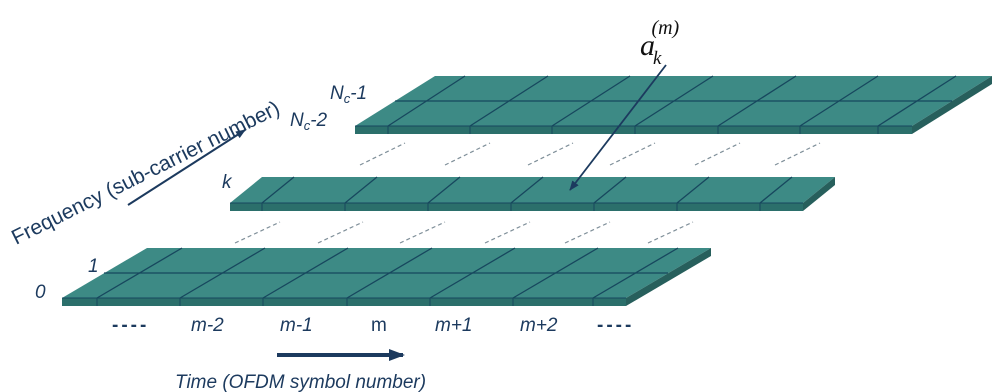  I want to click on subcarrier-label-1: 1, so click(93, 266).